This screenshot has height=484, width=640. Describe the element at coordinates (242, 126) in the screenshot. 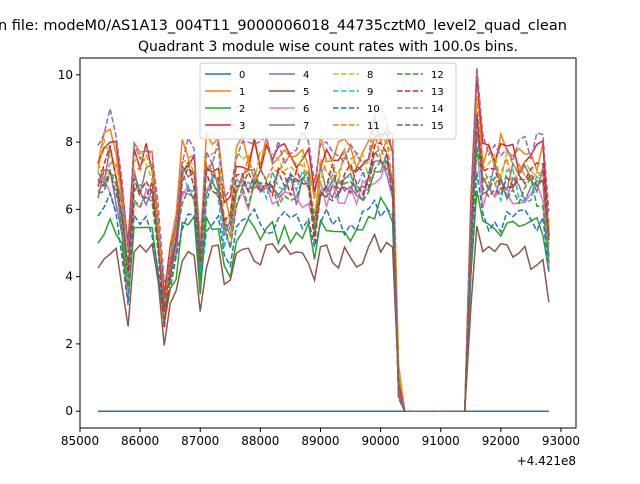

I see `legend-label-3: 3` at that location.